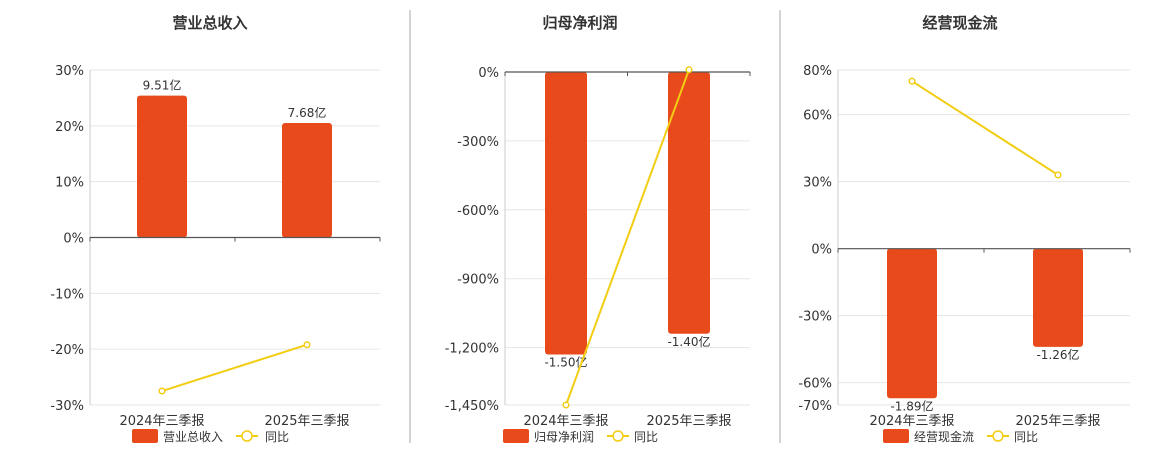 The height and width of the screenshot is (454, 1160). Describe the element at coordinates (817, 71) in the screenshot. I see `y-tick-label: 80%` at that location.